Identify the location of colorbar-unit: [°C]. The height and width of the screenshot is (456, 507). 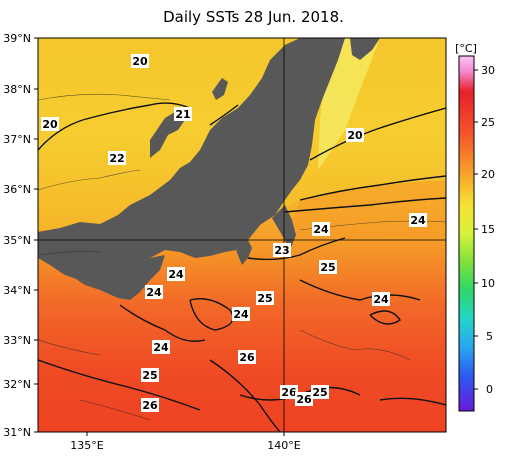
(466, 48).